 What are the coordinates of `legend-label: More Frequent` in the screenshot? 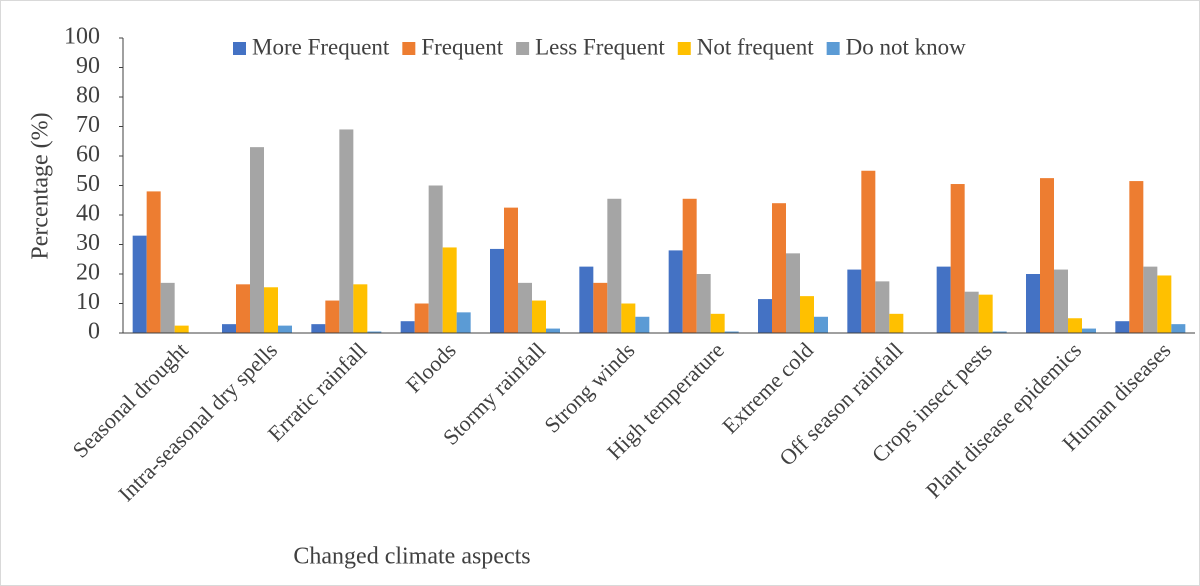 It's located at (321, 46).